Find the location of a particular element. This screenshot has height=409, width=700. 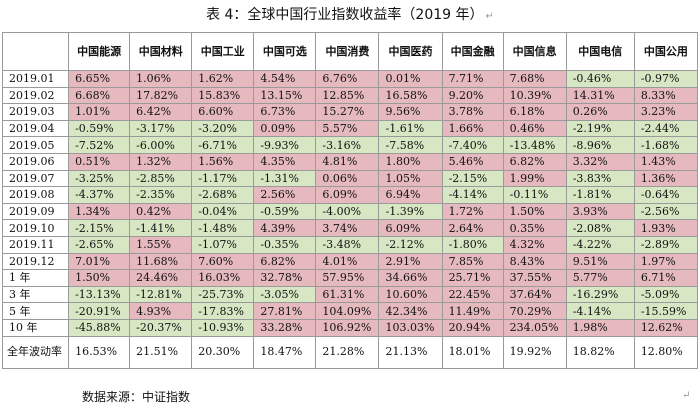

return-cell: 11.68% is located at coordinates (161, 261).